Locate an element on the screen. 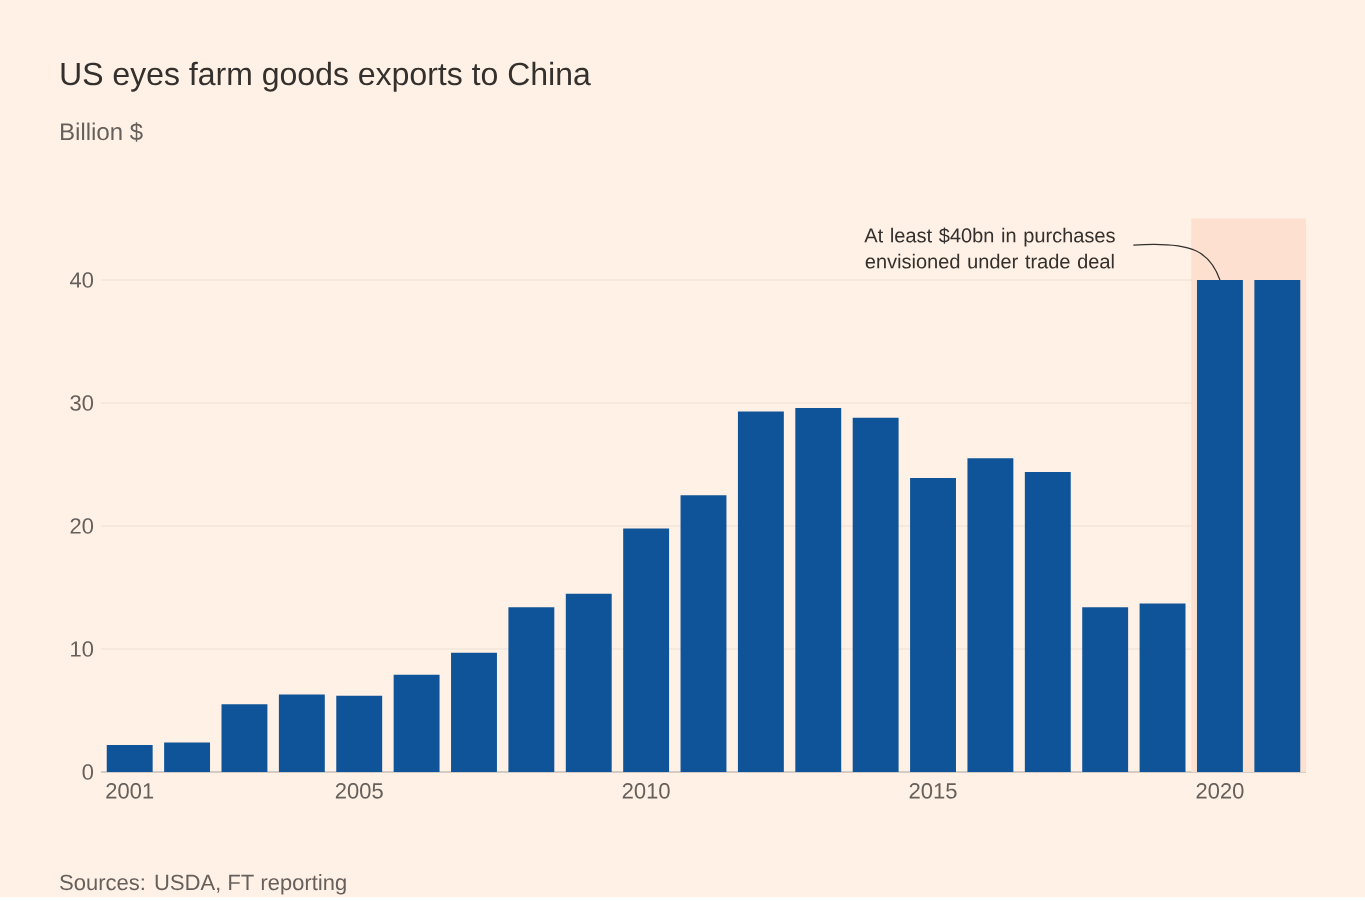  y-tick-label: 20 is located at coordinates (82, 526).